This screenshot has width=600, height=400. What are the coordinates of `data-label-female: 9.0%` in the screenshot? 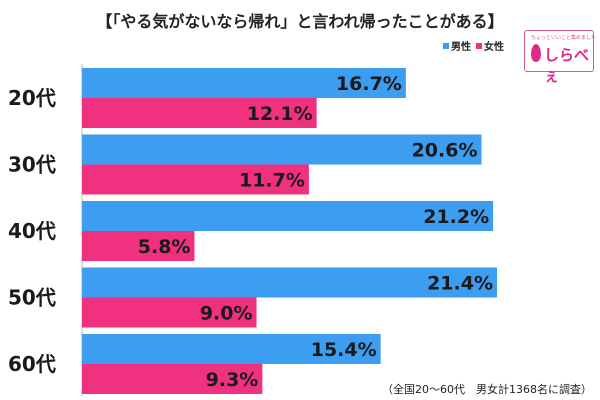 It's located at (226, 314).